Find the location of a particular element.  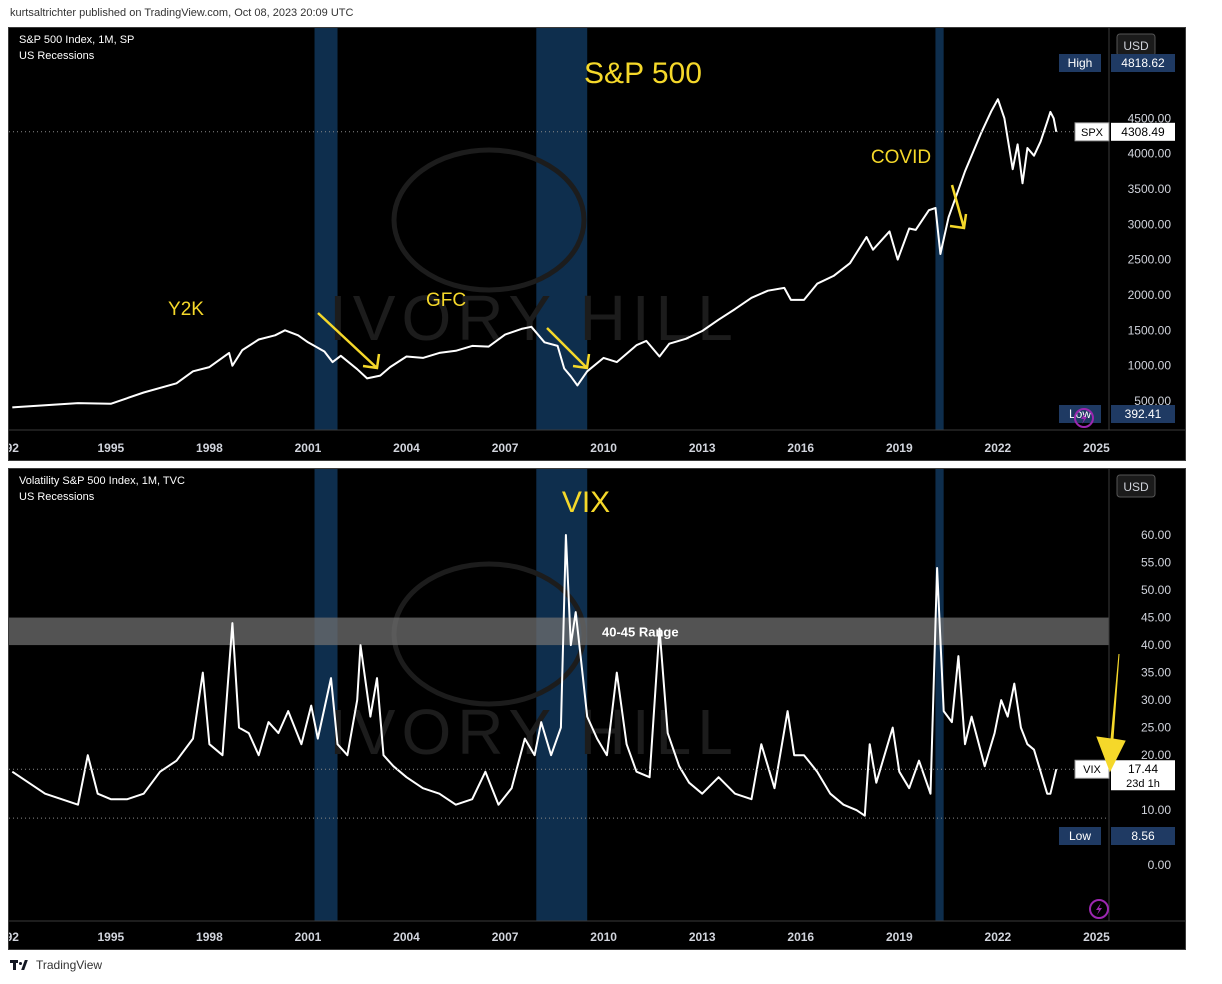

range-band-label: 40-45 Range is located at coordinates (640, 631).